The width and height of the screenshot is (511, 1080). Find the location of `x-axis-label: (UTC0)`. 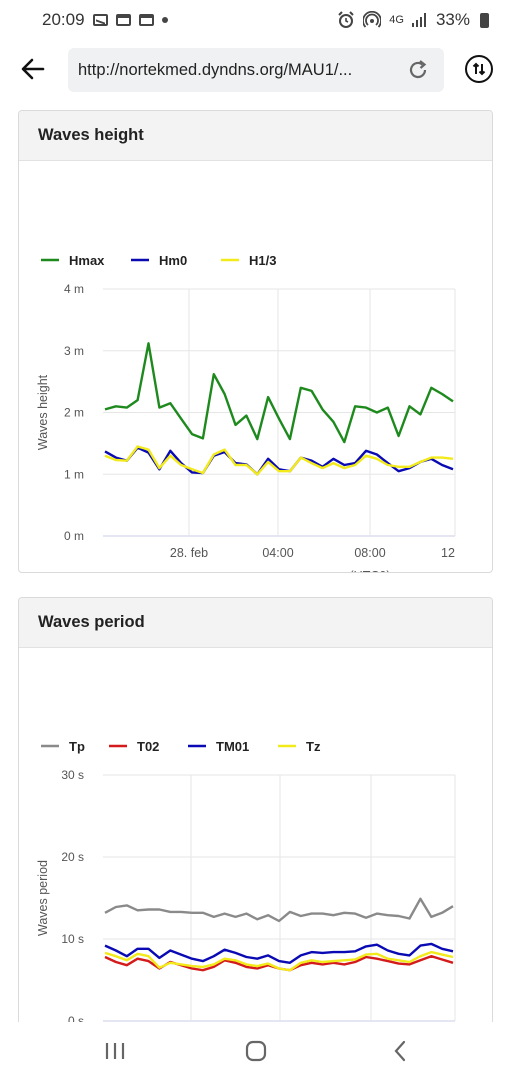

x-axis-label: (UTC0) is located at coordinates (370, 571).